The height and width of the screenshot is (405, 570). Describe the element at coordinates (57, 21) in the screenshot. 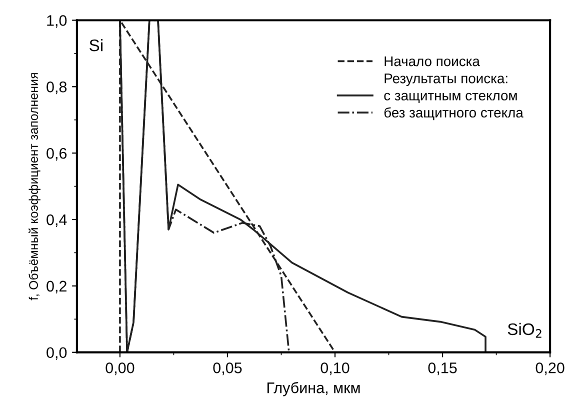

I see `y-tick-label: 1,0` at that location.